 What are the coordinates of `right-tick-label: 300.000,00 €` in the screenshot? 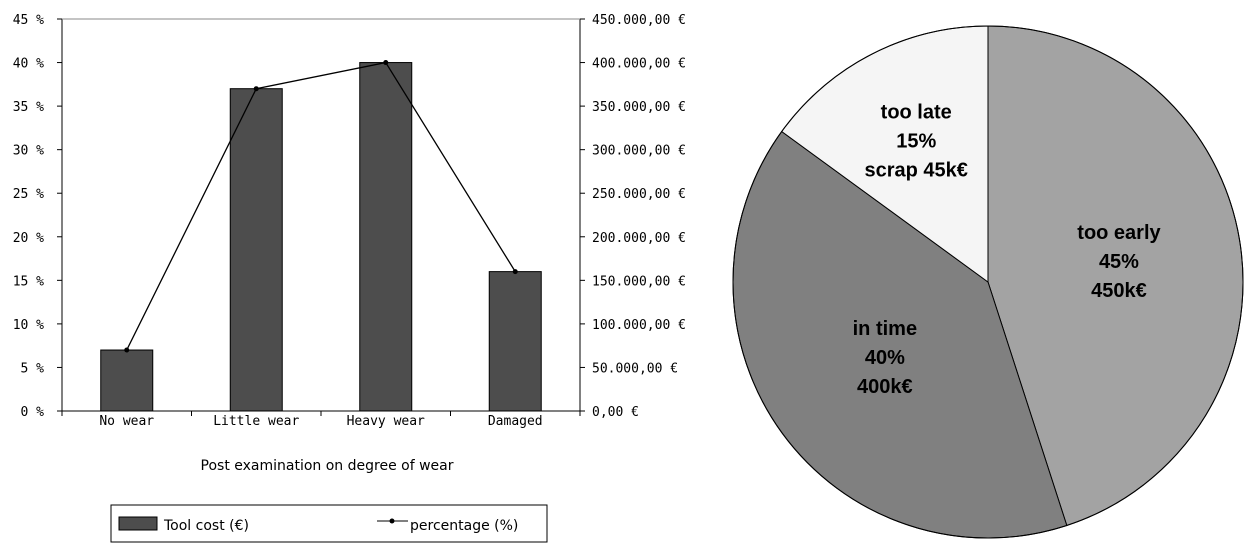 It's located at (639, 151).